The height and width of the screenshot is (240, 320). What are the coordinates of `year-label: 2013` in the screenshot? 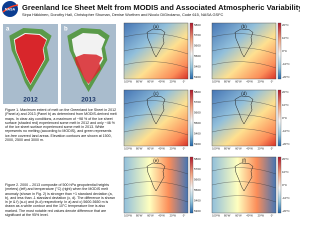 It's located at (88, 100).